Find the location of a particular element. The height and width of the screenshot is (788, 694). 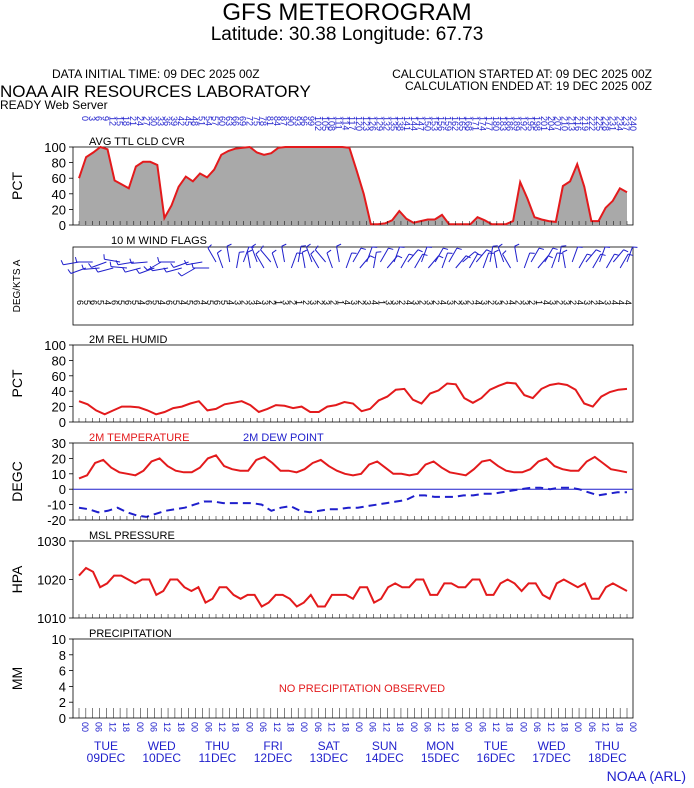

forecast-hour-label: 18 is located at coordinates (126, 121).